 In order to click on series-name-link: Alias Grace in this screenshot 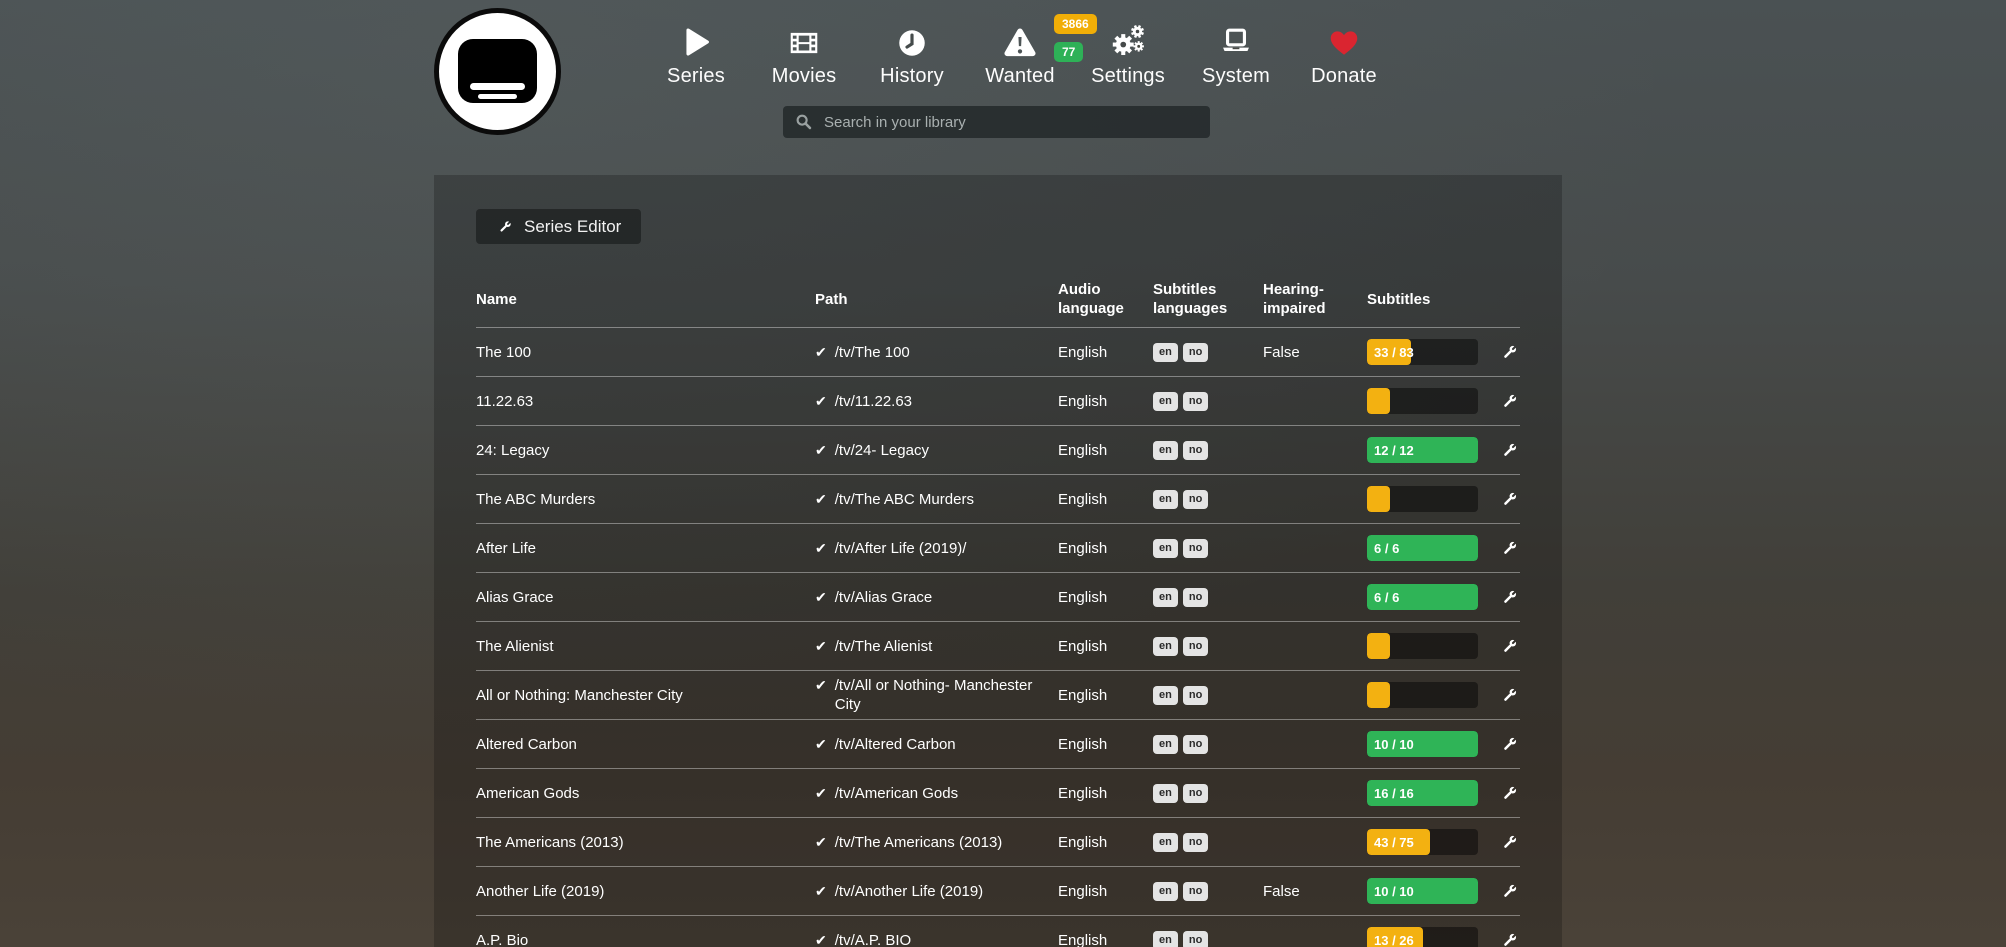, I will do `click(515, 597)`.